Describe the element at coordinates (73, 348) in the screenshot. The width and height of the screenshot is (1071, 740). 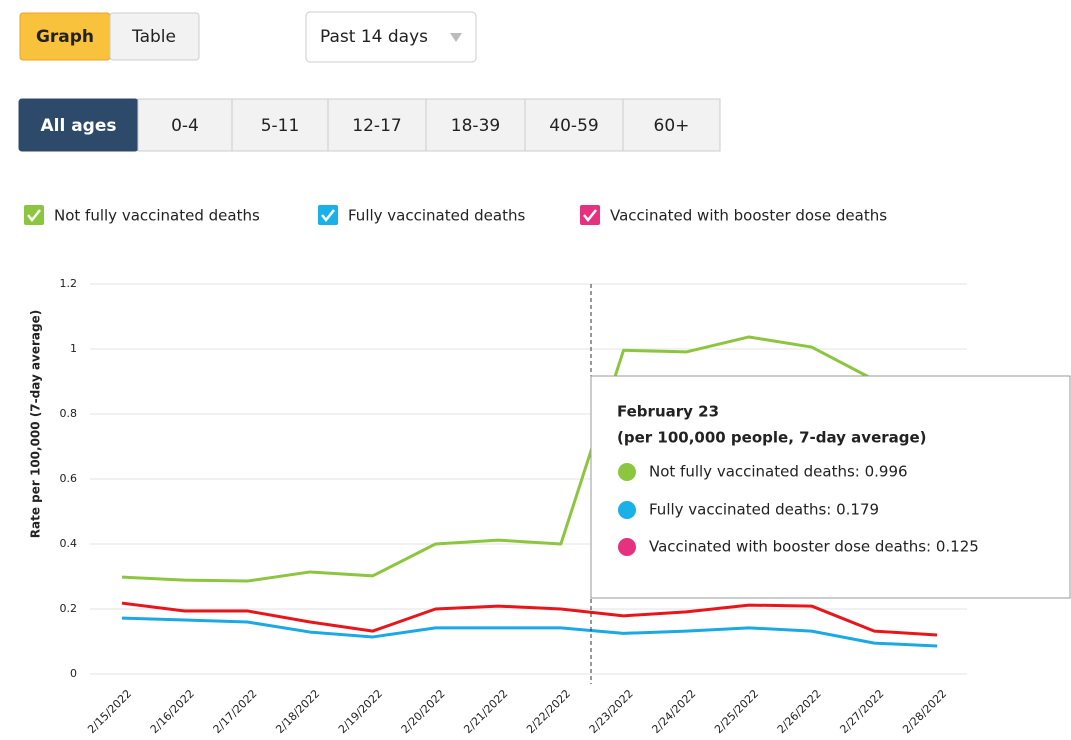
I see `y-tick-label: 1` at that location.